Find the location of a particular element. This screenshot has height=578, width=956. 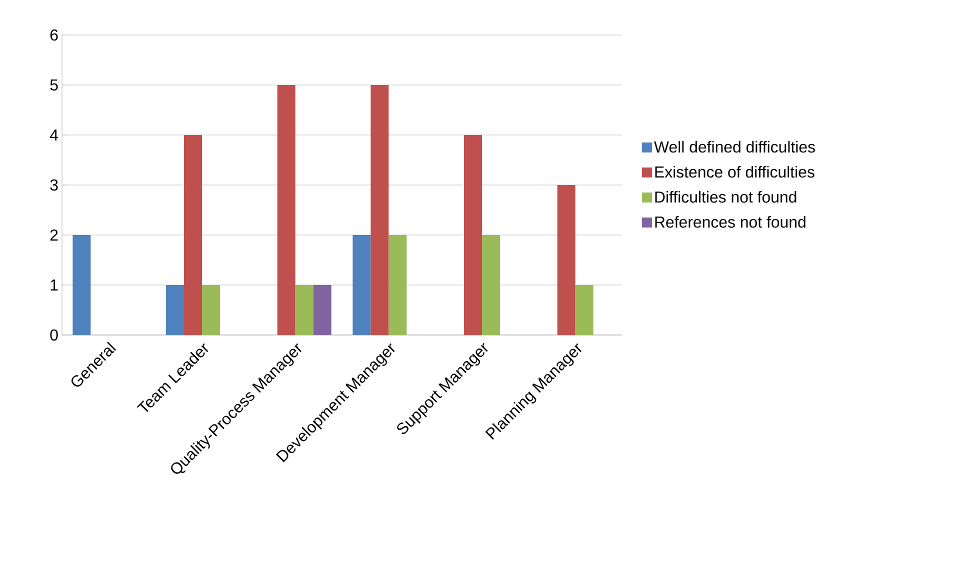

y-tick-label: 0 is located at coordinates (54, 335).